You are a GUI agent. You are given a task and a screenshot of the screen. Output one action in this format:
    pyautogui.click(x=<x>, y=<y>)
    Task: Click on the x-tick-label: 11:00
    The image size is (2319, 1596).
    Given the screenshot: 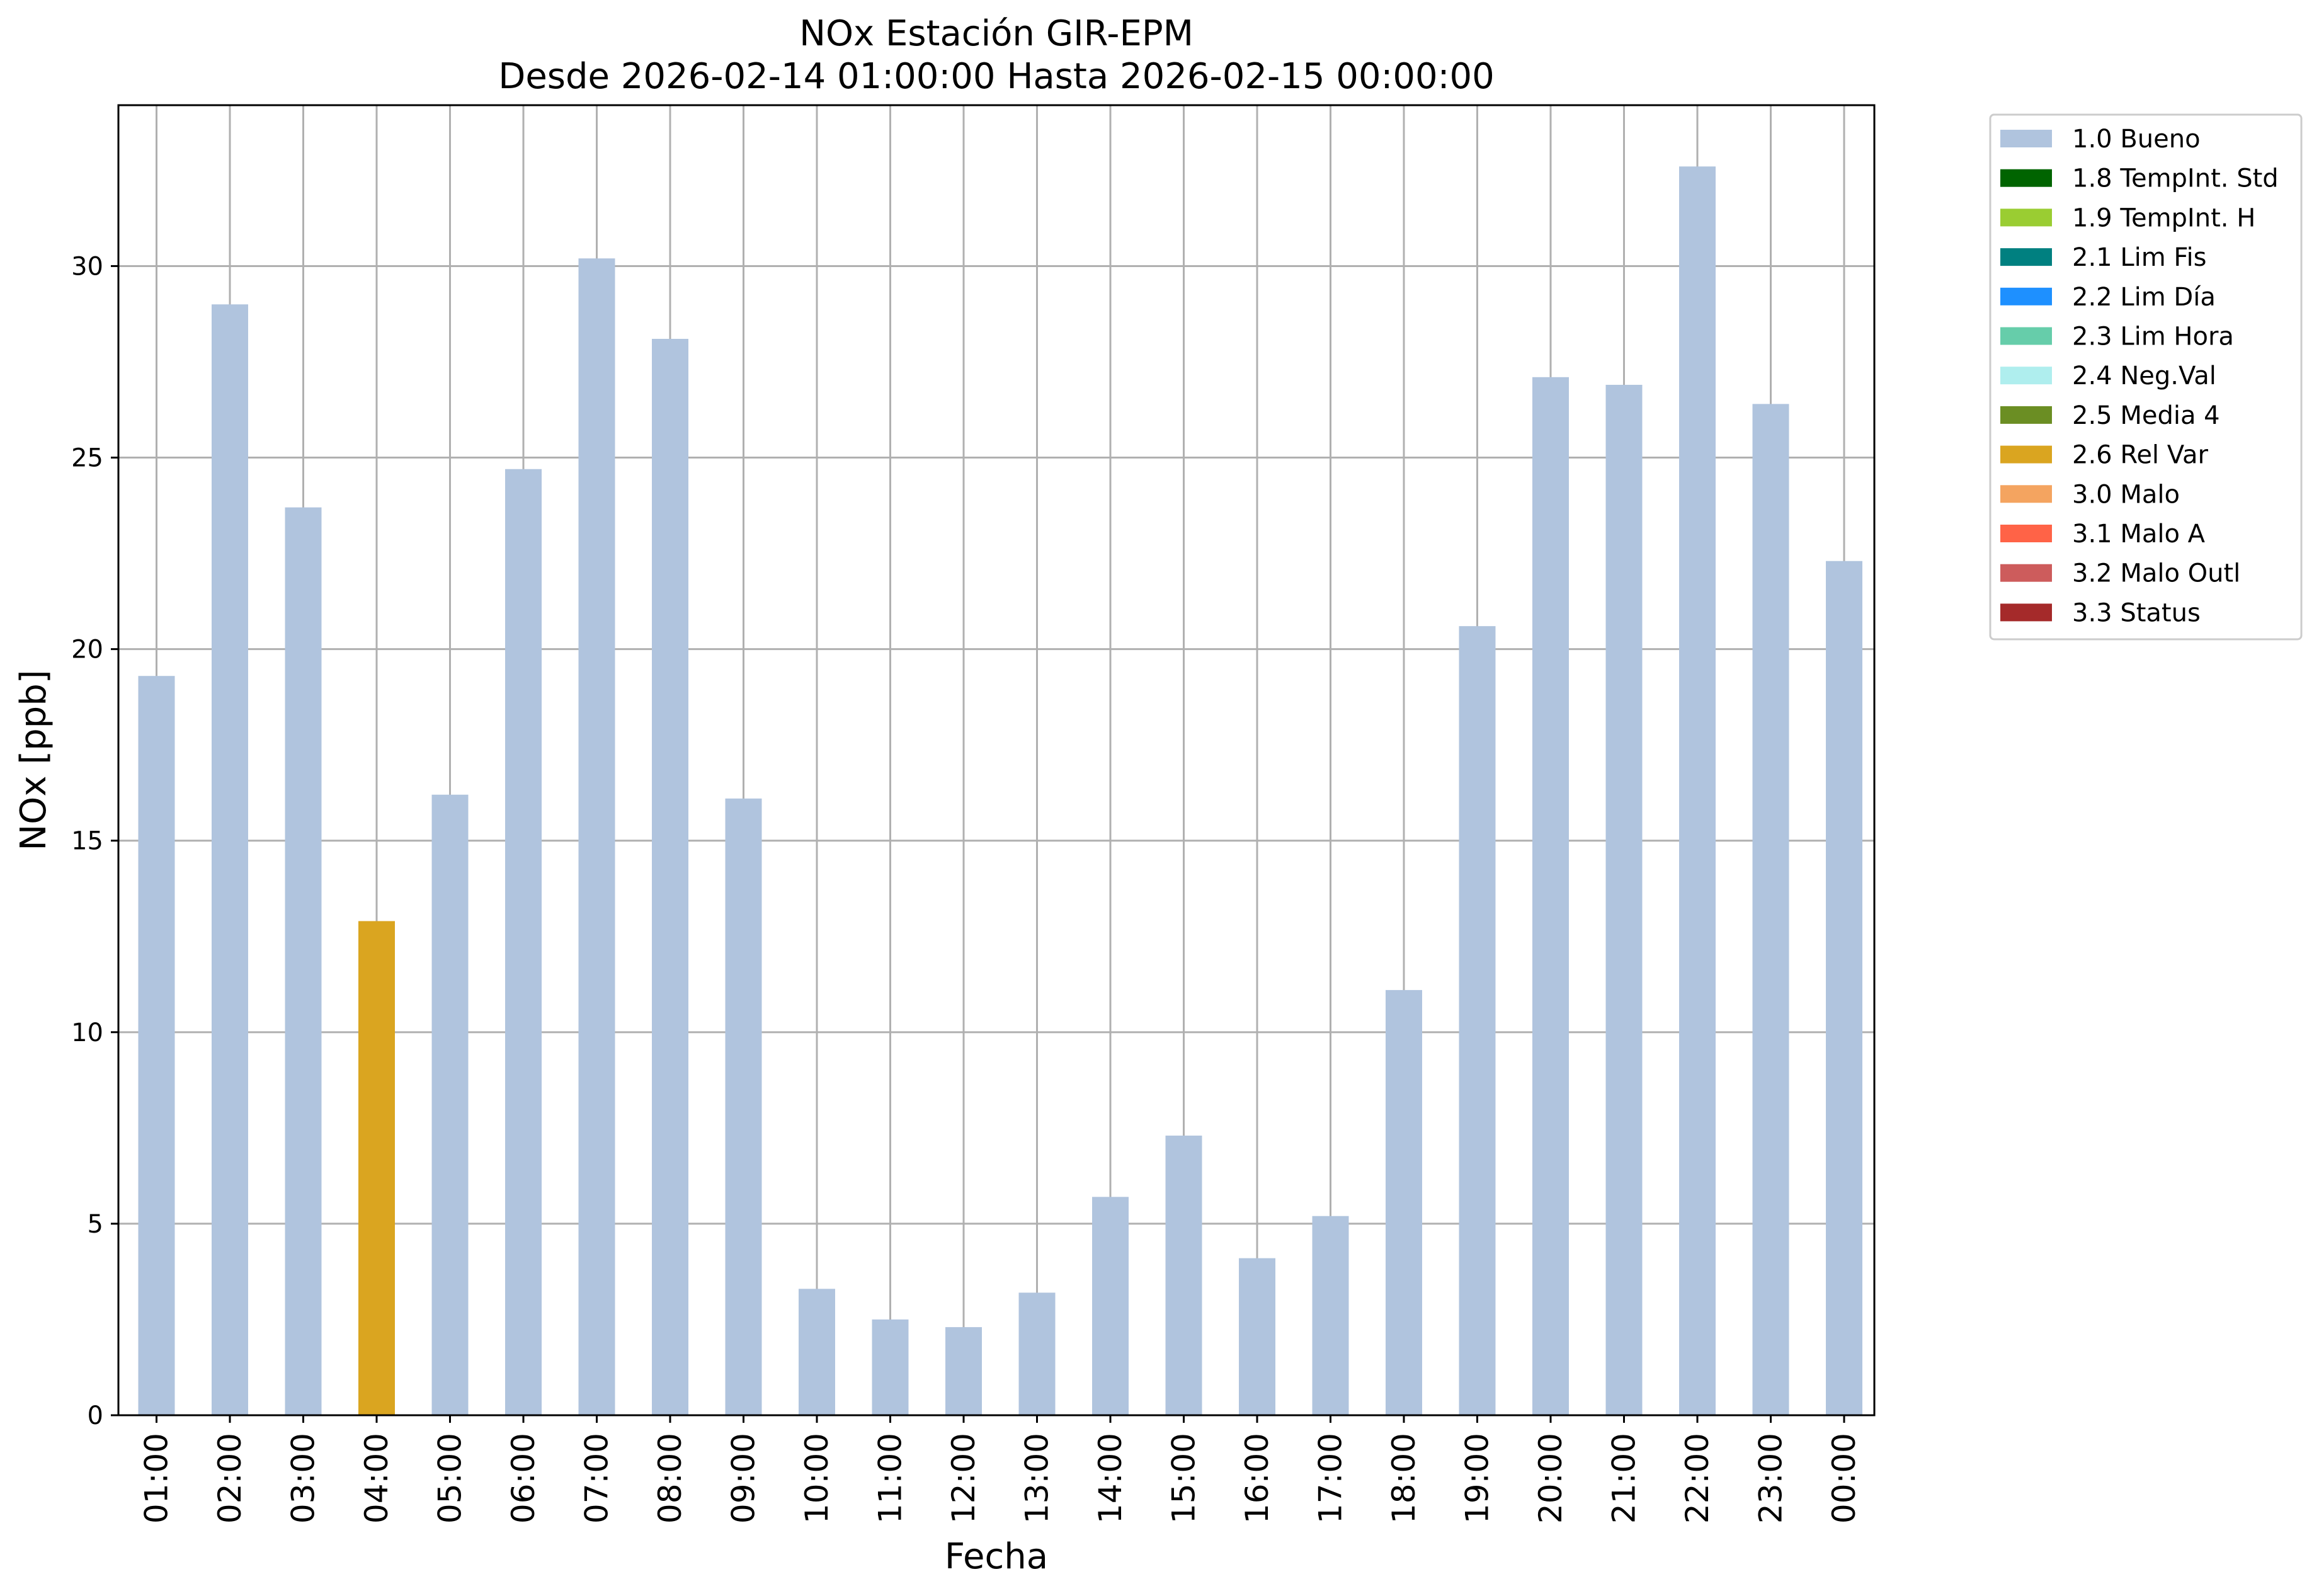 What is the action you would take?
    pyautogui.click(x=890, y=1478)
    